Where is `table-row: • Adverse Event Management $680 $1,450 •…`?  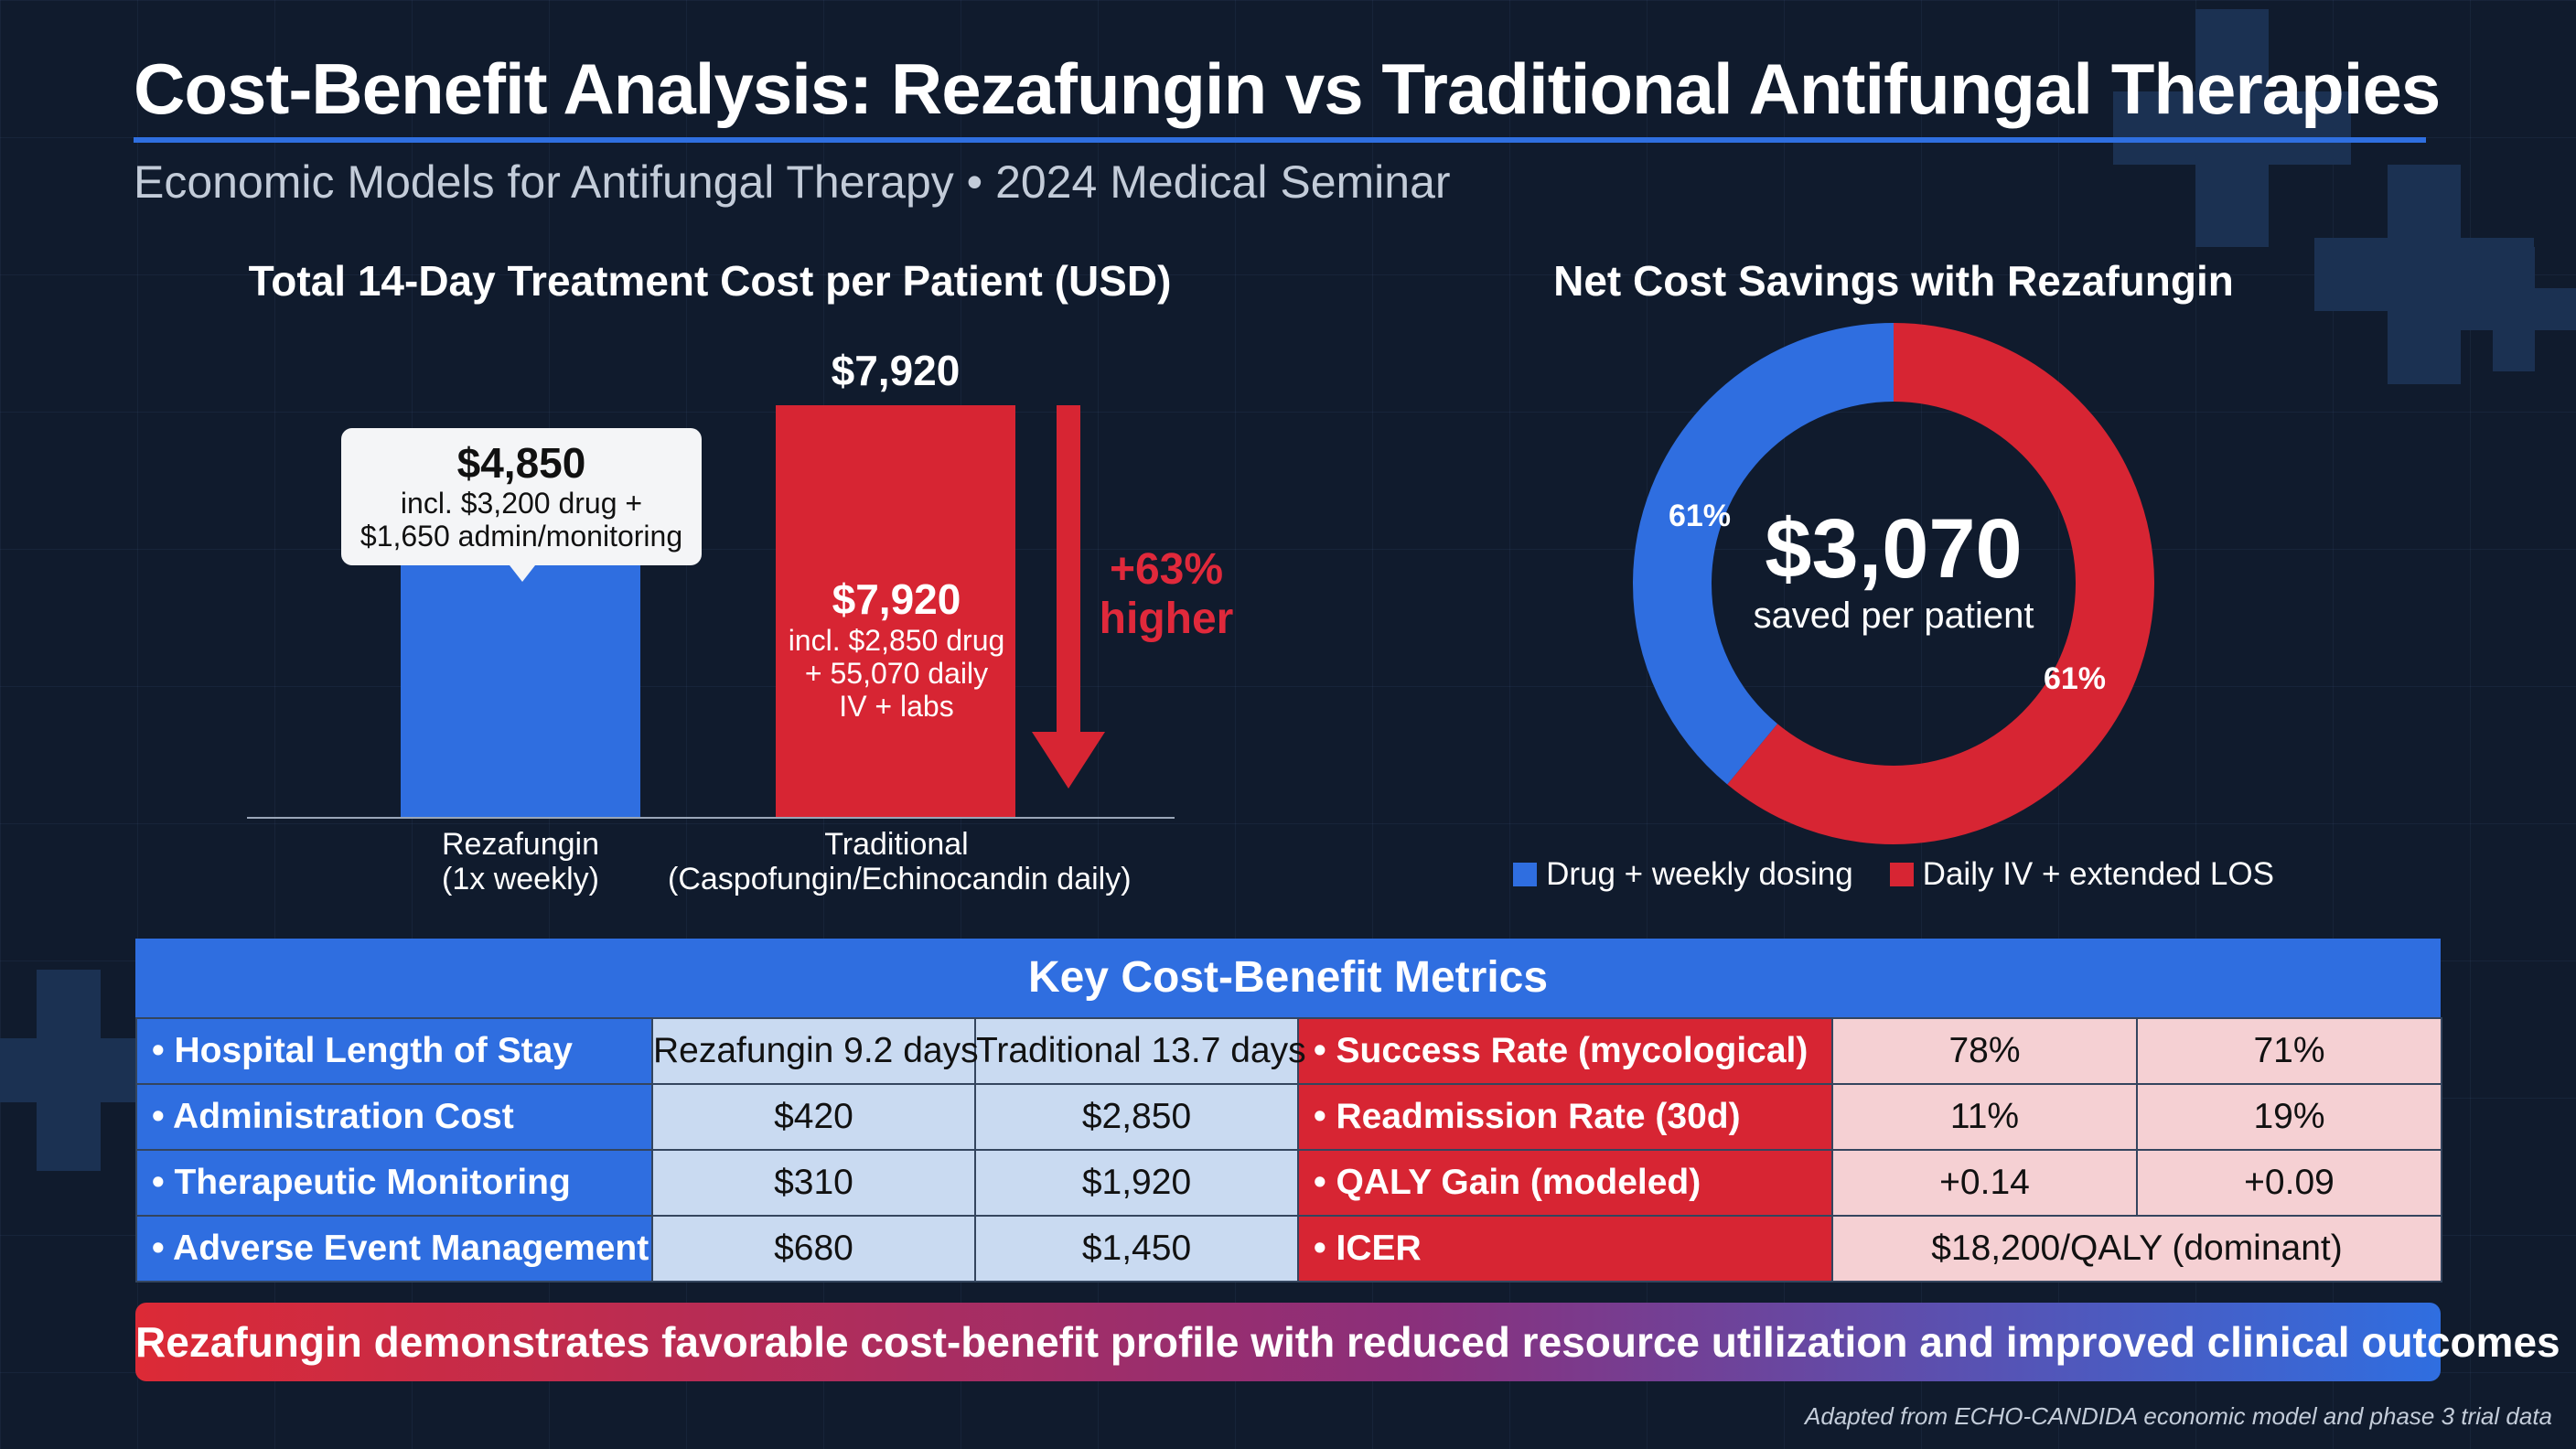 table-row: • Adverse Event Management $680 $1,450 •… is located at coordinates (1288, 1249).